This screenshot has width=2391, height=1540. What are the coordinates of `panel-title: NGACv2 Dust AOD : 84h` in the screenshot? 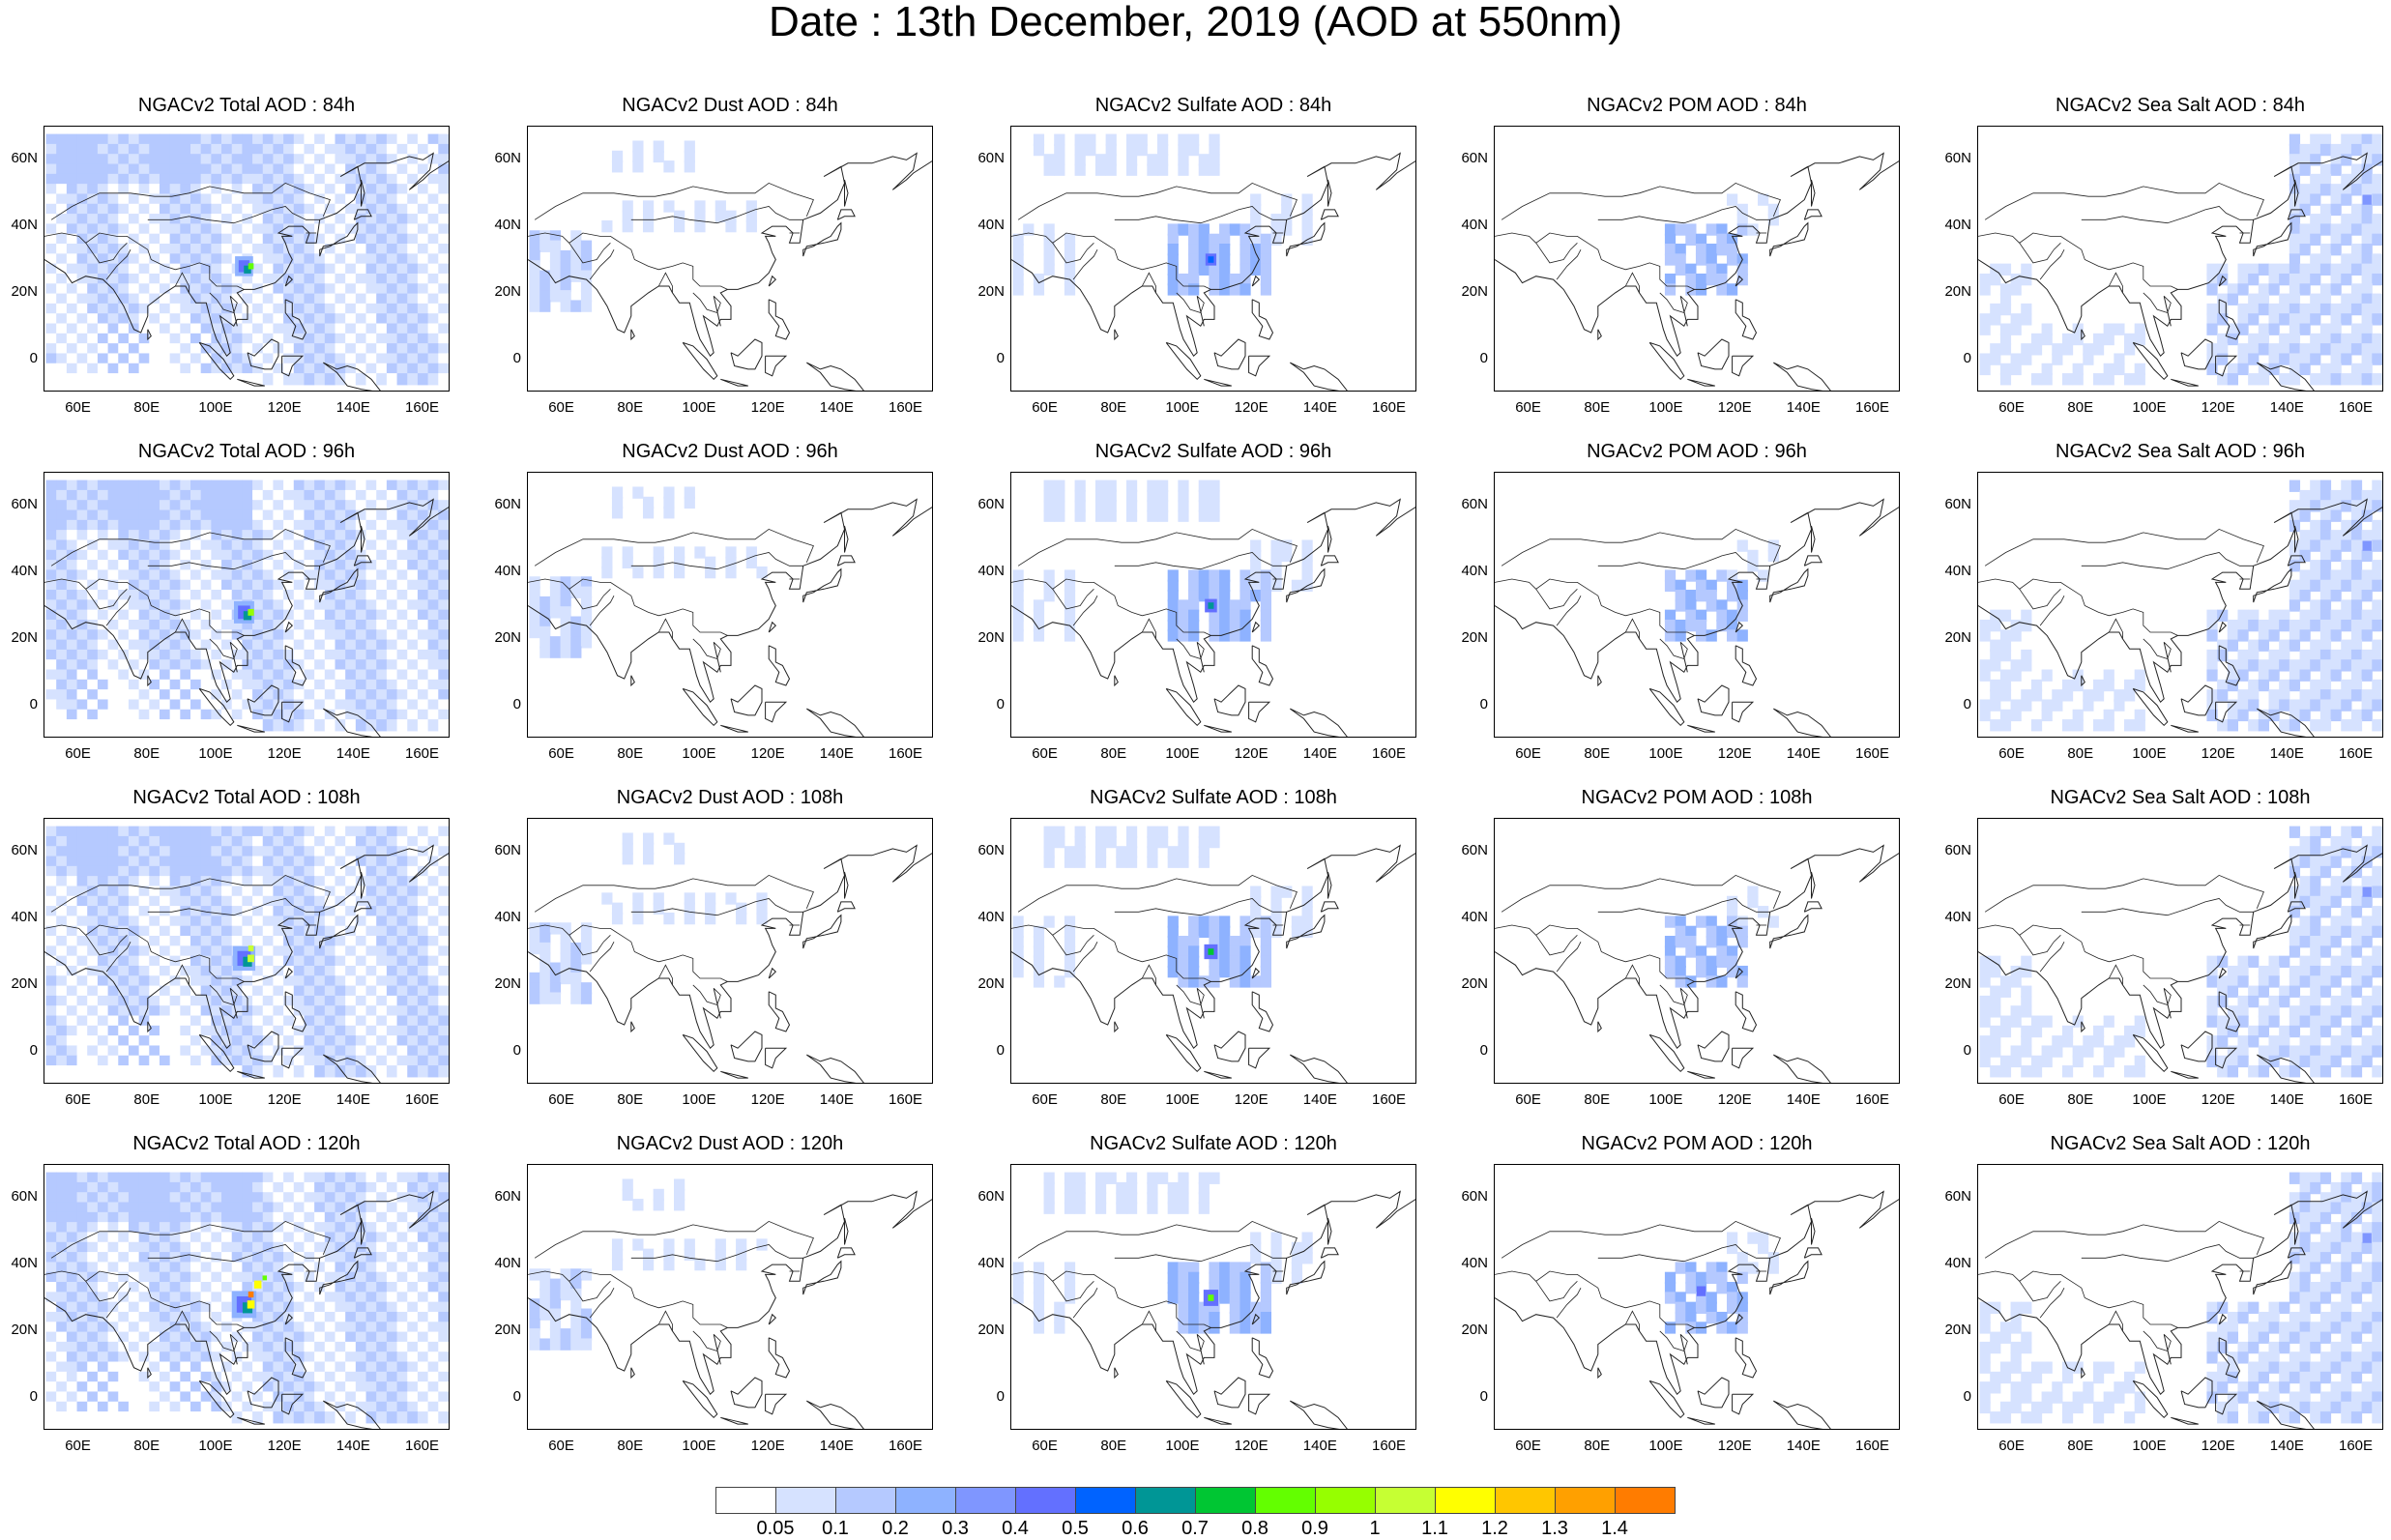 It's located at (730, 105).